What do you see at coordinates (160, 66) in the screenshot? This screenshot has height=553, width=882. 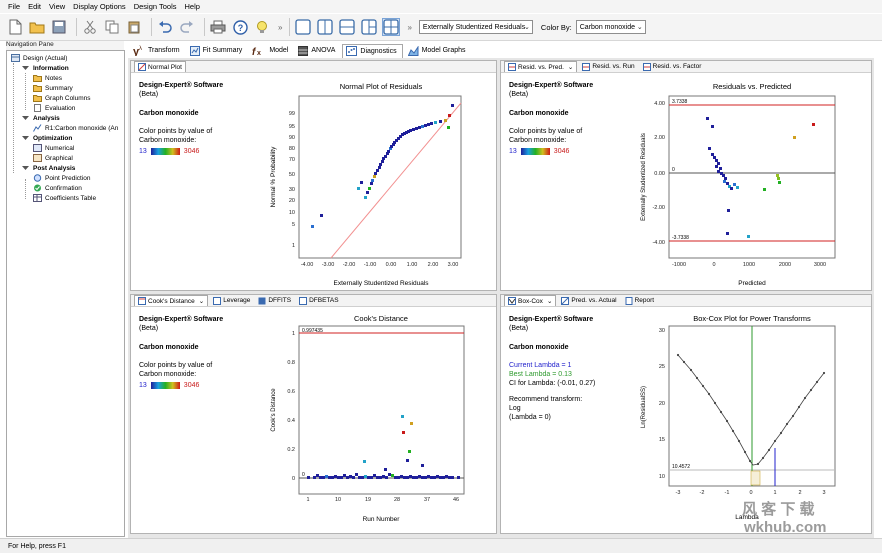 I see `tab-normal-plot: Normal Plot` at bounding box center [160, 66].